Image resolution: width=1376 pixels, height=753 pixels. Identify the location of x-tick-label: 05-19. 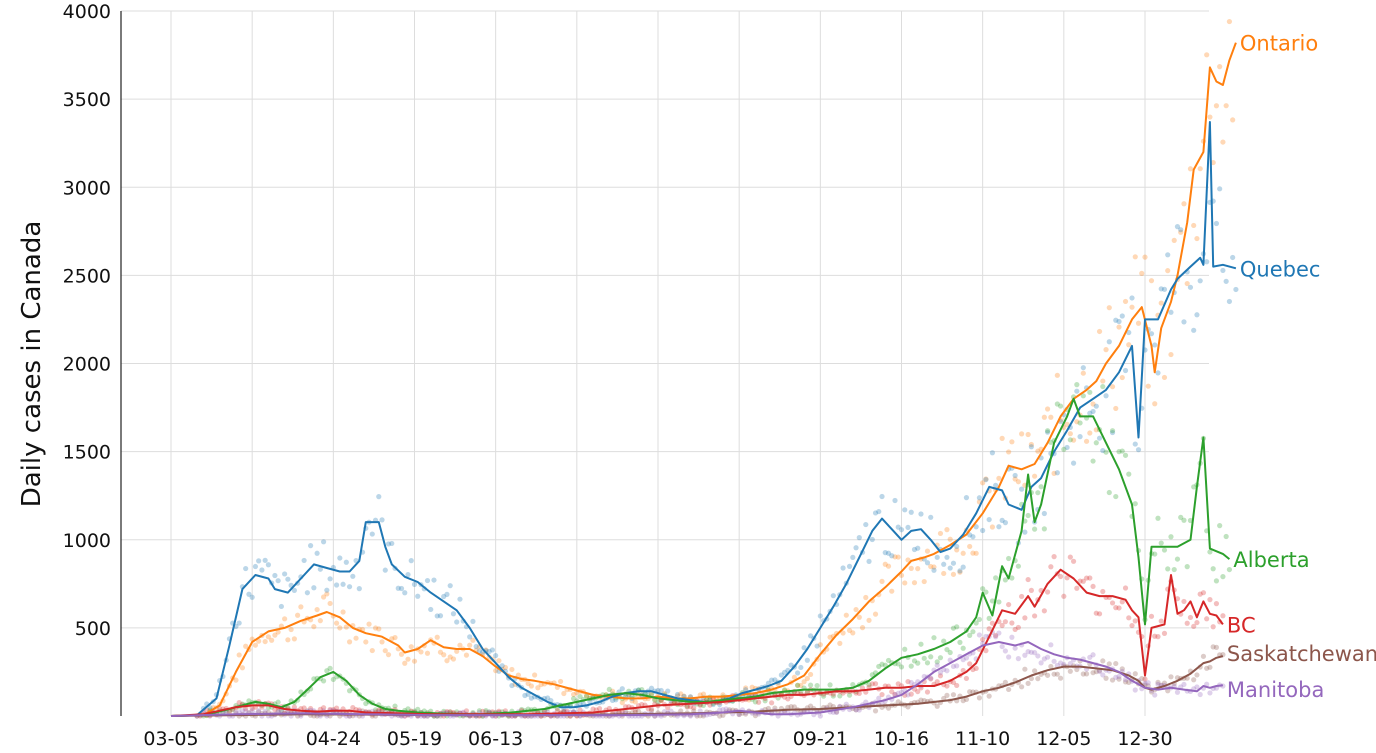
(414, 739).